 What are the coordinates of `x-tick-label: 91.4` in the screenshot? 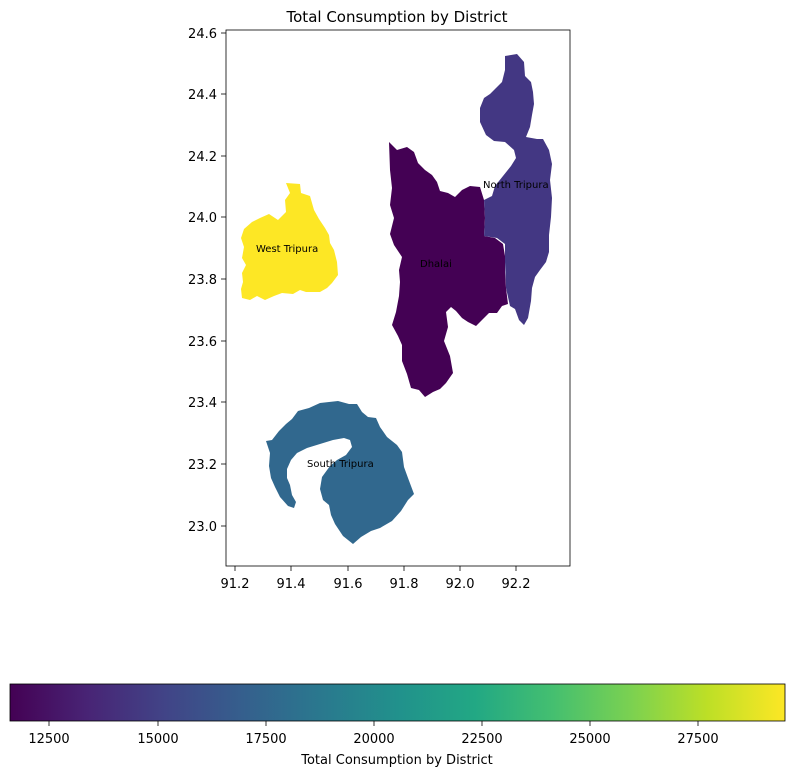 It's located at (291, 584).